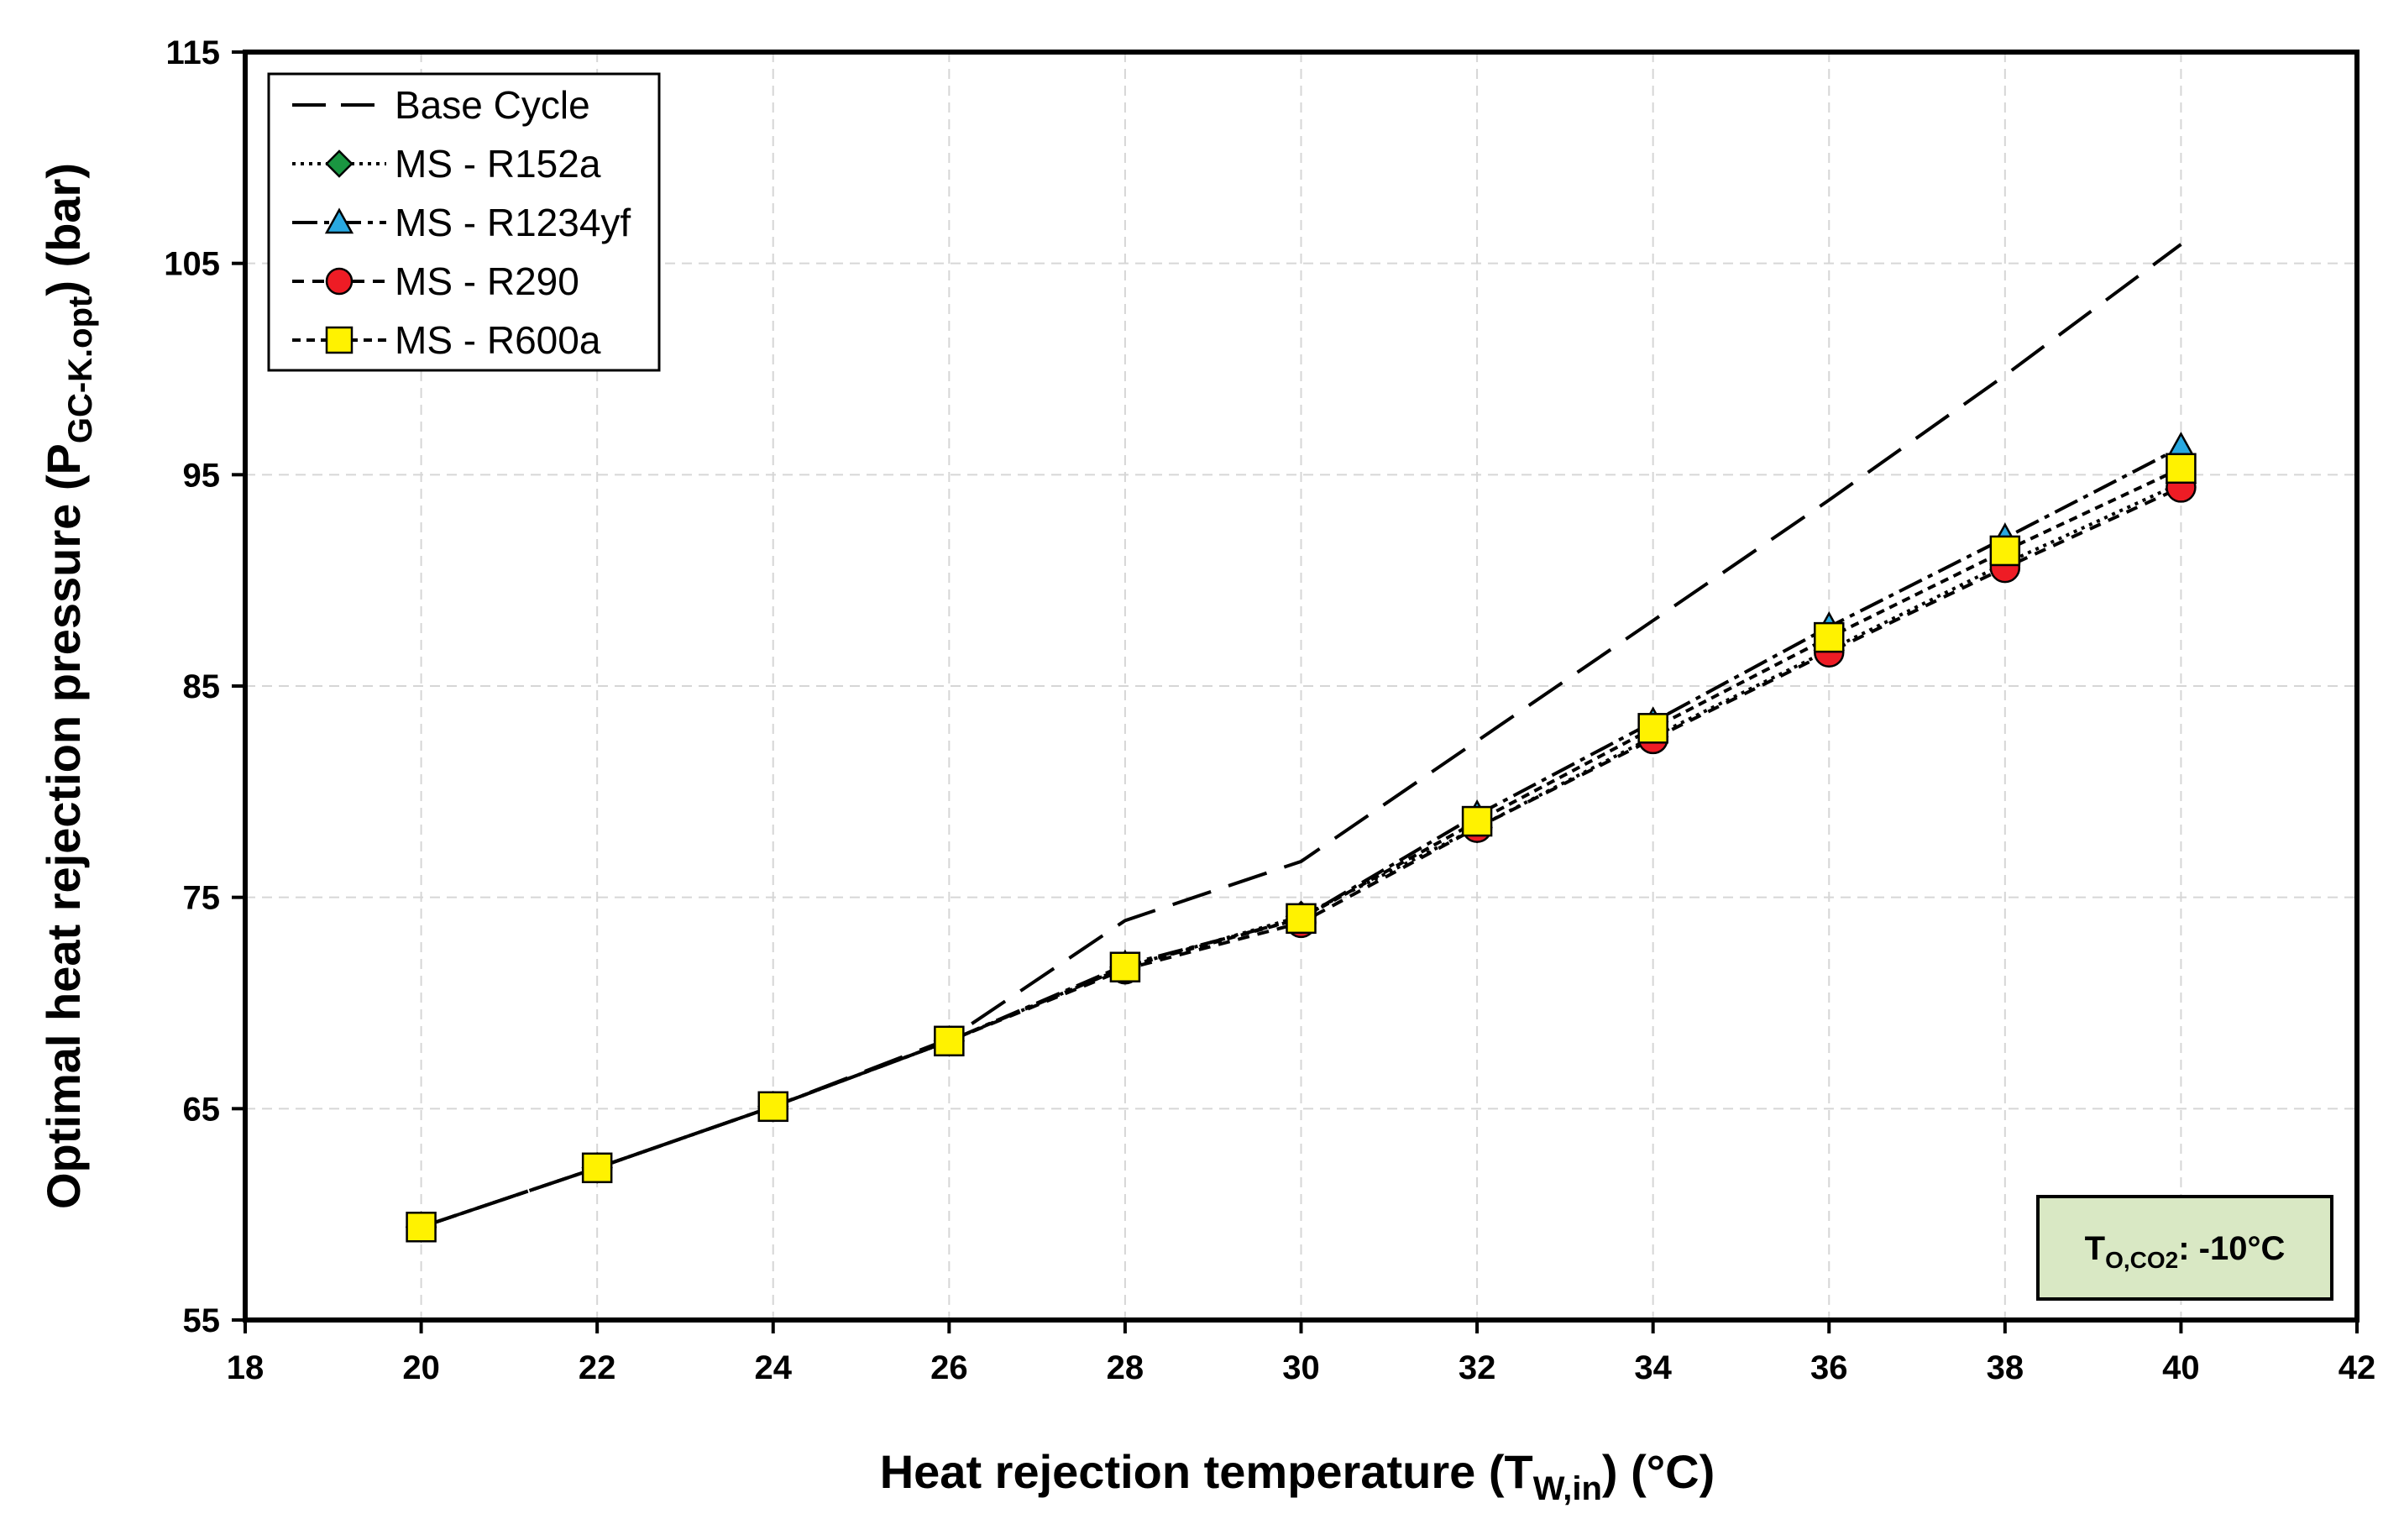  Describe the element at coordinates (339, 220) in the screenshot. I see `legend-marker-ms-r1234yf` at that location.